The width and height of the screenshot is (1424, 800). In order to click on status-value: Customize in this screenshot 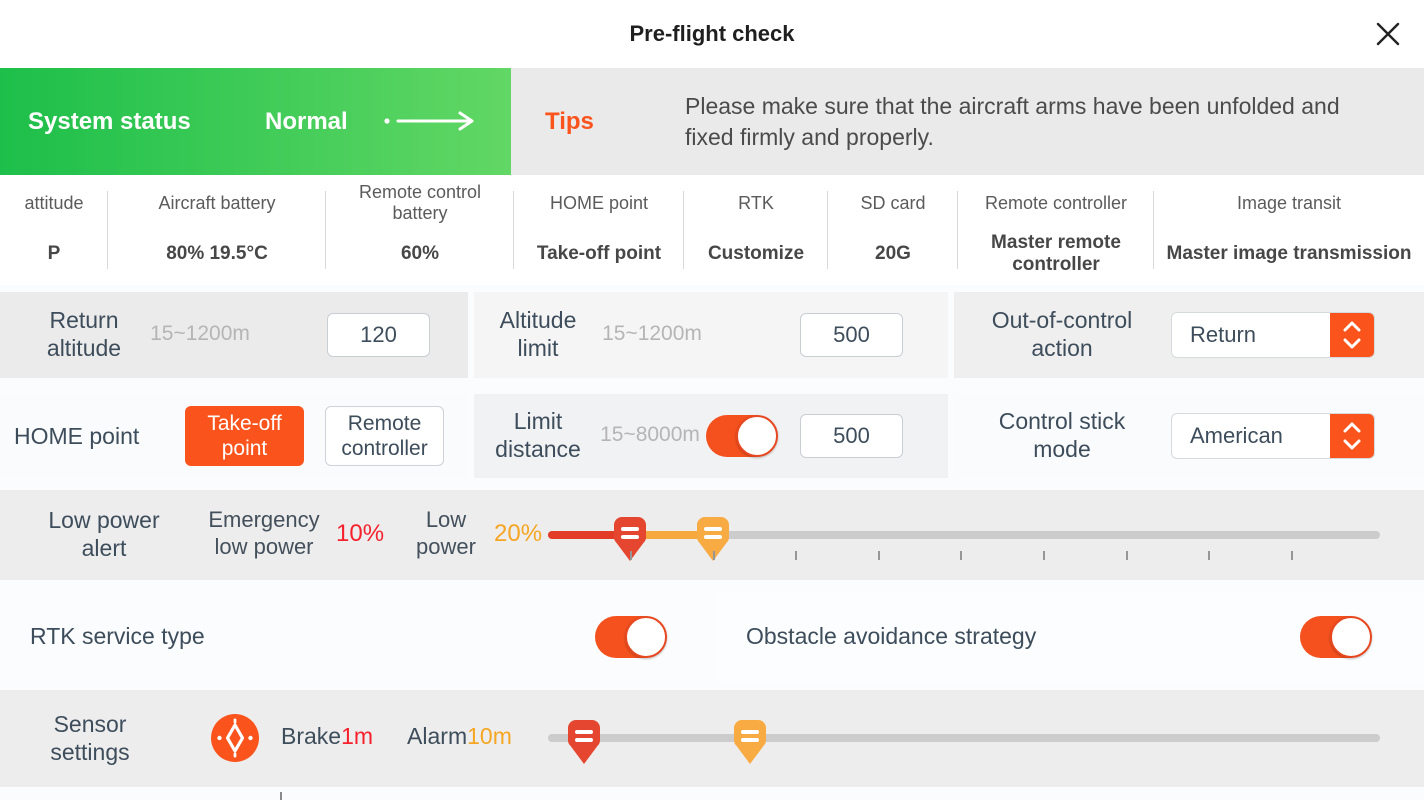, I will do `click(756, 253)`.